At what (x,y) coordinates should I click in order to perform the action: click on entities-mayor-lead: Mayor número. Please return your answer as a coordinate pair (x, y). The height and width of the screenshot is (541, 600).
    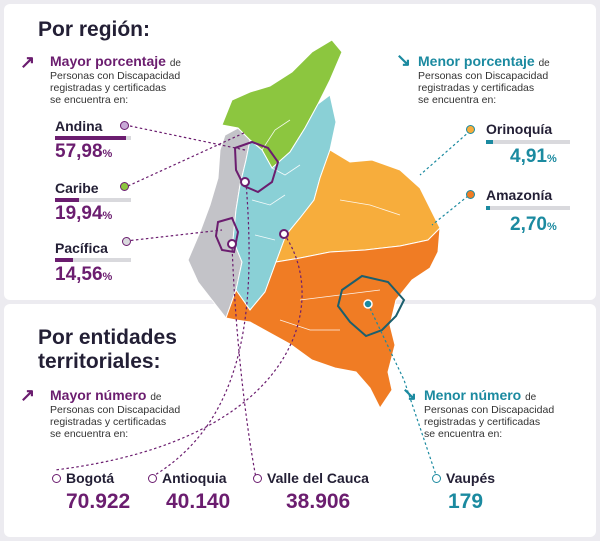
    Looking at the image, I should click on (98, 395).